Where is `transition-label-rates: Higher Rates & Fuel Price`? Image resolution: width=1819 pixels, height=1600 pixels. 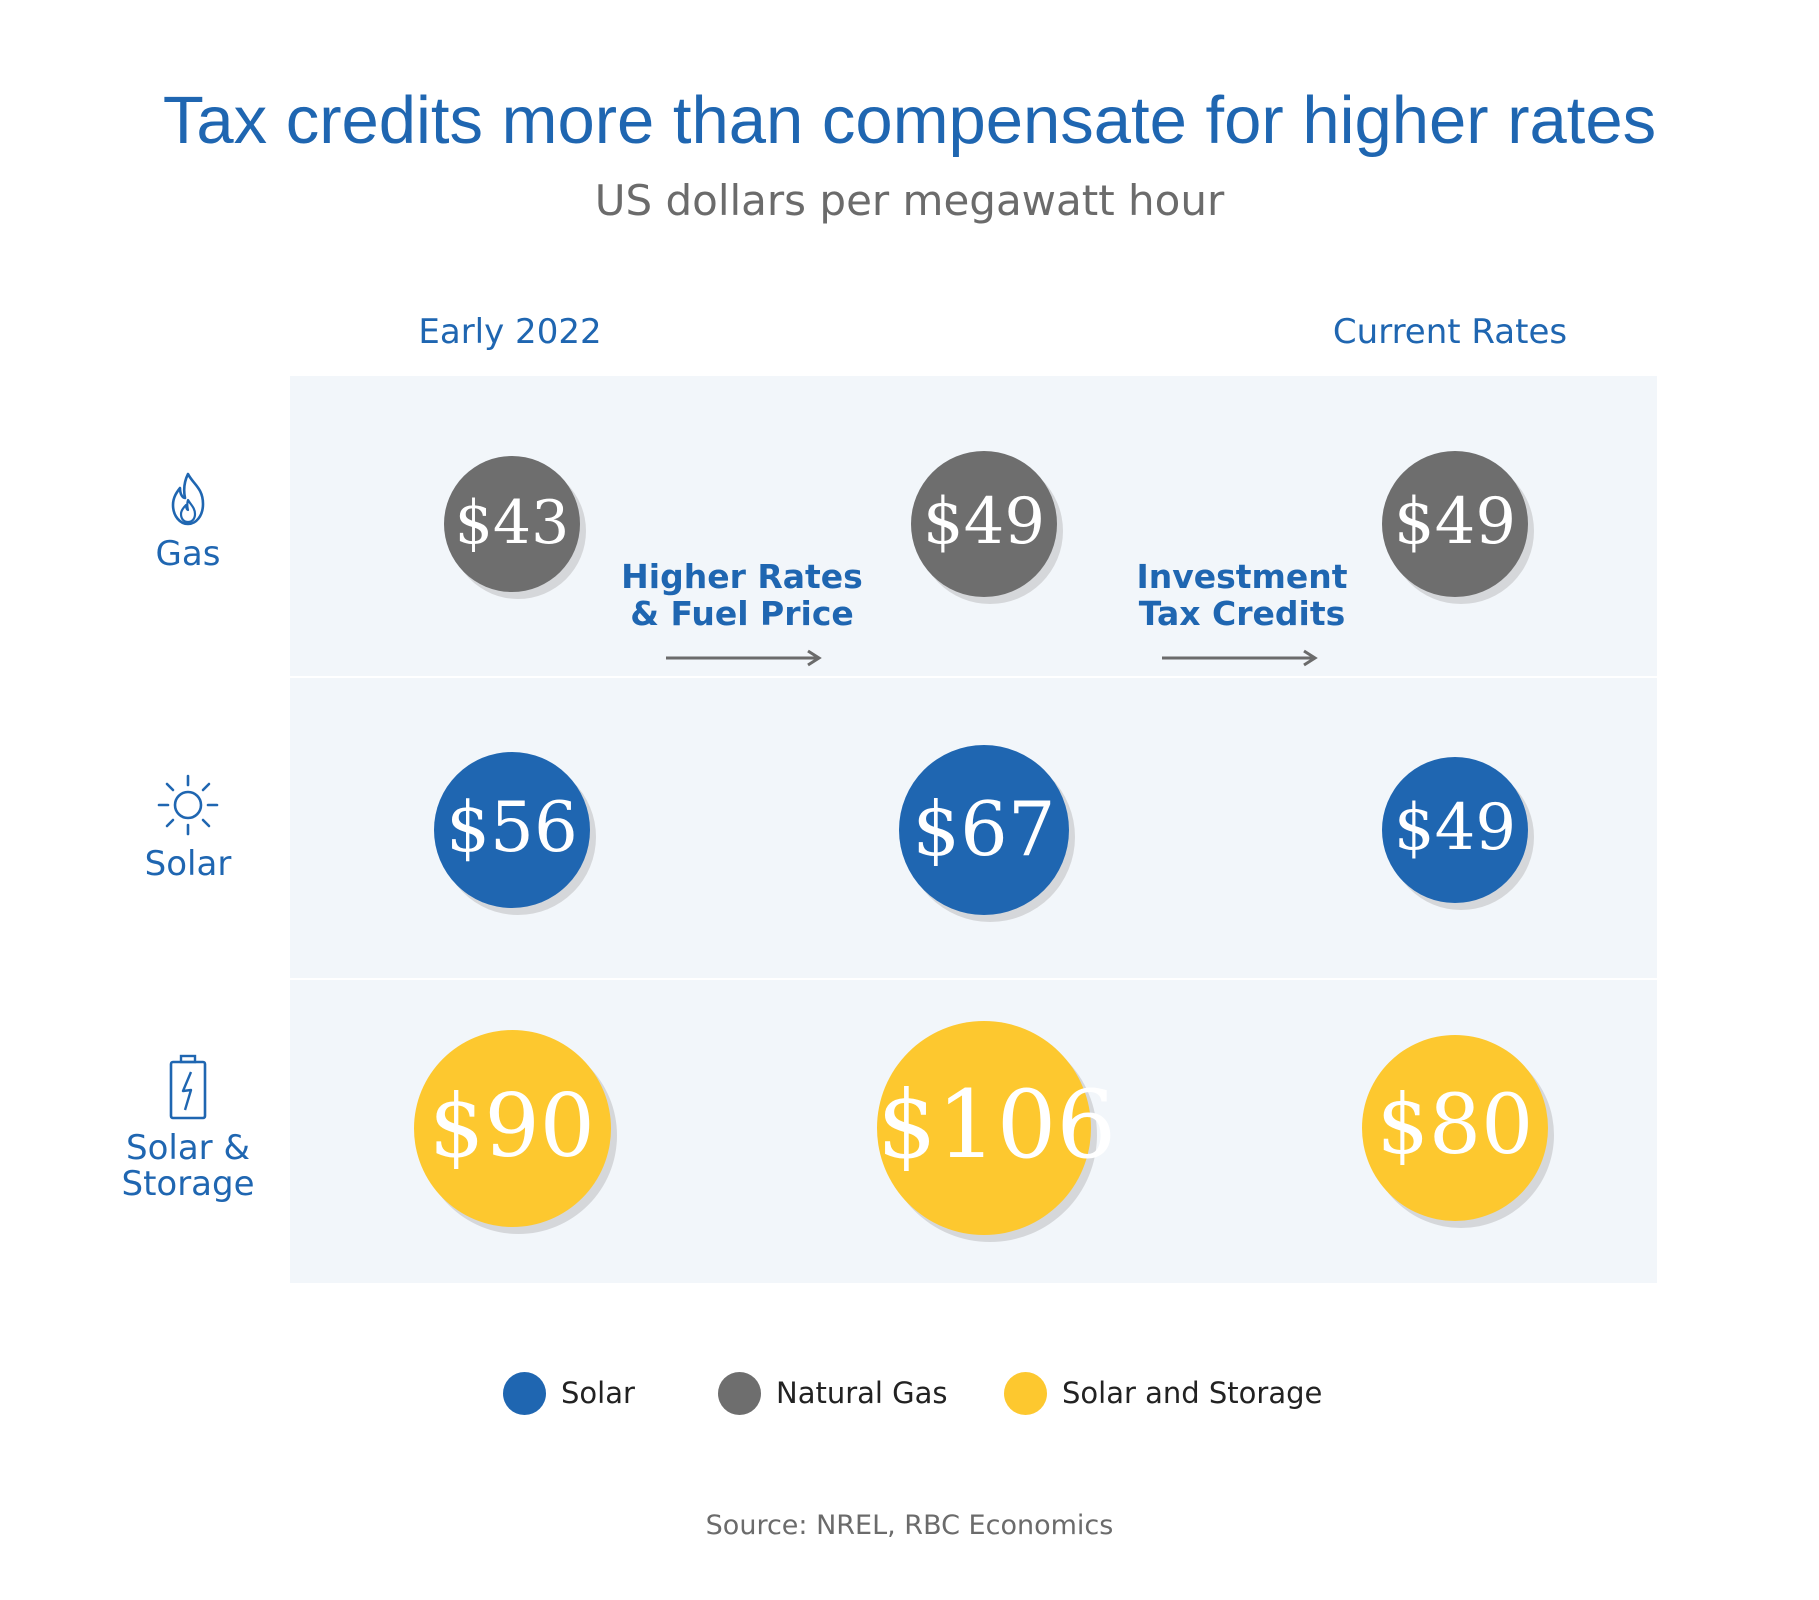
transition-label-rates: Higher Rates & Fuel Price is located at coordinates (742, 595).